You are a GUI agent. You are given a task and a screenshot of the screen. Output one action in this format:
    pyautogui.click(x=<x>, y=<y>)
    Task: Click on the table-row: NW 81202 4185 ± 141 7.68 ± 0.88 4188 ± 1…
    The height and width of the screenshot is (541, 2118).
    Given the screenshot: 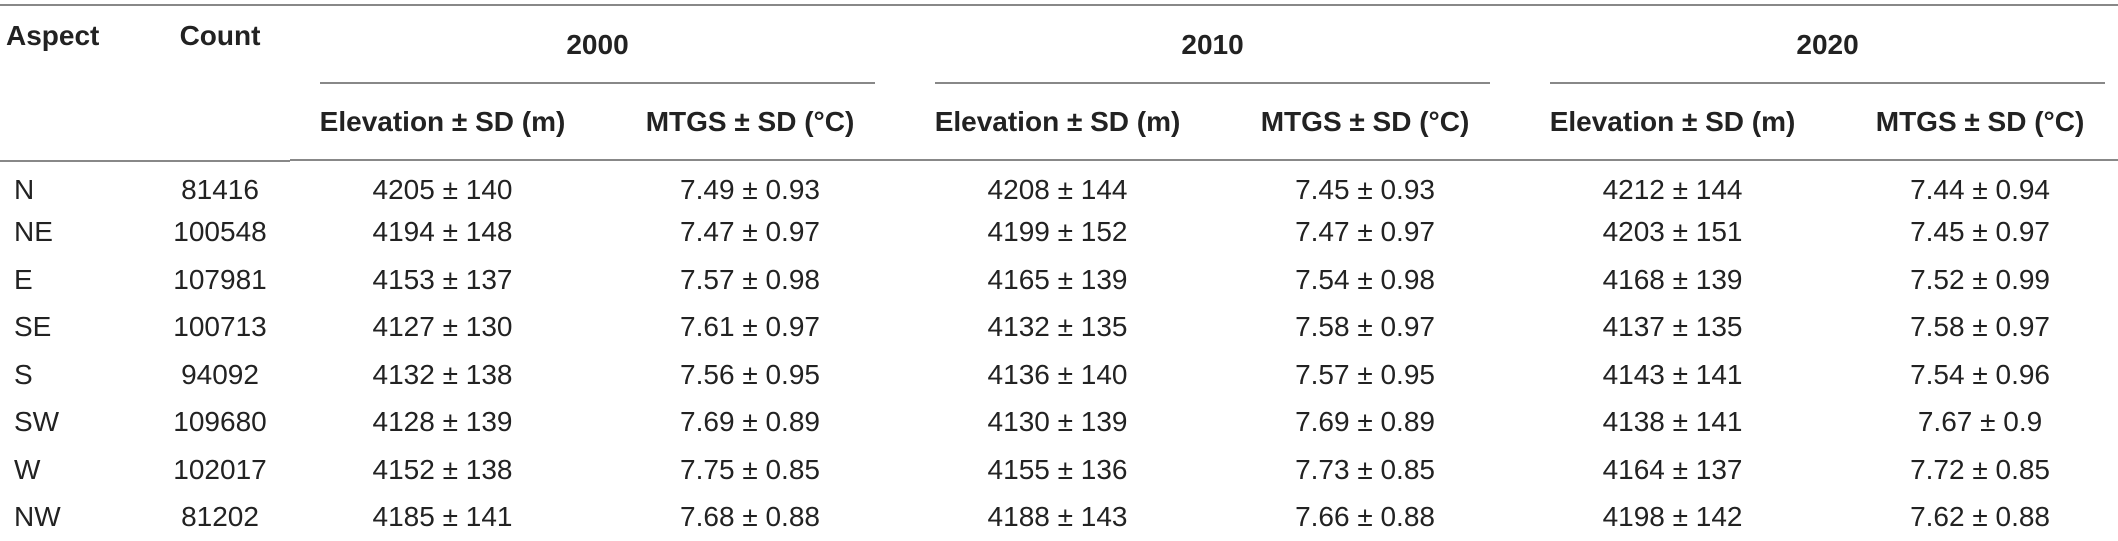 What is the action you would take?
    pyautogui.click(x=1059, y=517)
    